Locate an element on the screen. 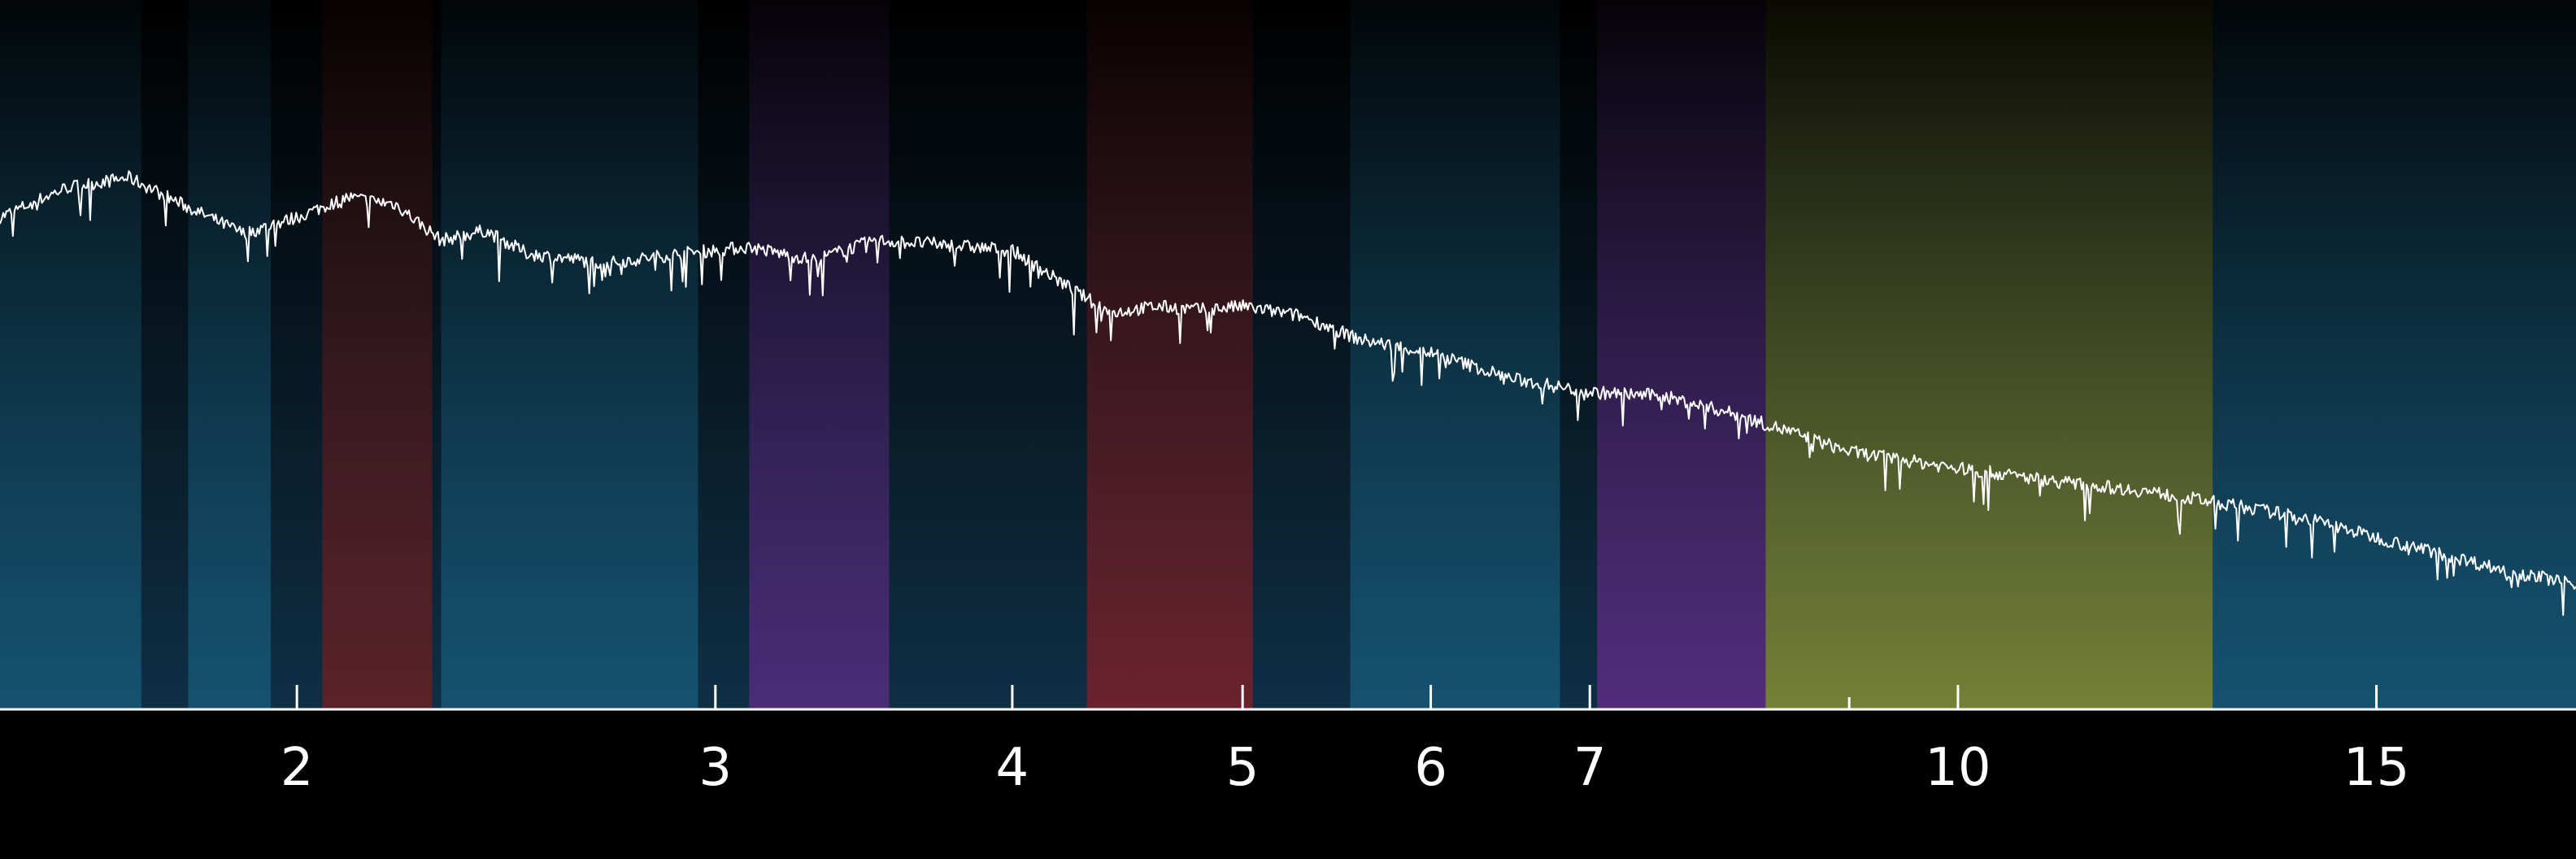 The image size is (2576, 859). x-tick-label-2: 2 is located at coordinates (297, 768).